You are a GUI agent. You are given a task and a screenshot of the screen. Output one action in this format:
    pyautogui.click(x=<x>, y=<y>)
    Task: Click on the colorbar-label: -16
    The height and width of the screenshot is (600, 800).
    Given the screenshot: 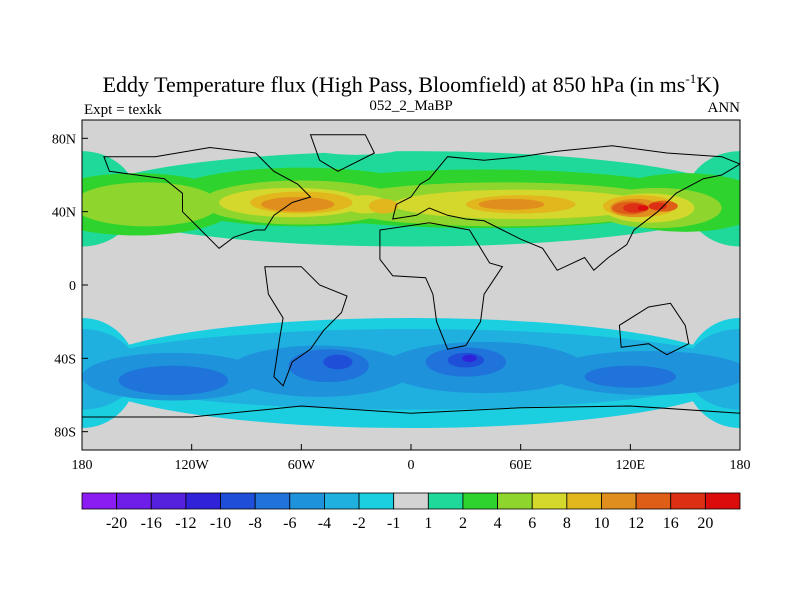 What is the action you would take?
    pyautogui.click(x=151, y=523)
    